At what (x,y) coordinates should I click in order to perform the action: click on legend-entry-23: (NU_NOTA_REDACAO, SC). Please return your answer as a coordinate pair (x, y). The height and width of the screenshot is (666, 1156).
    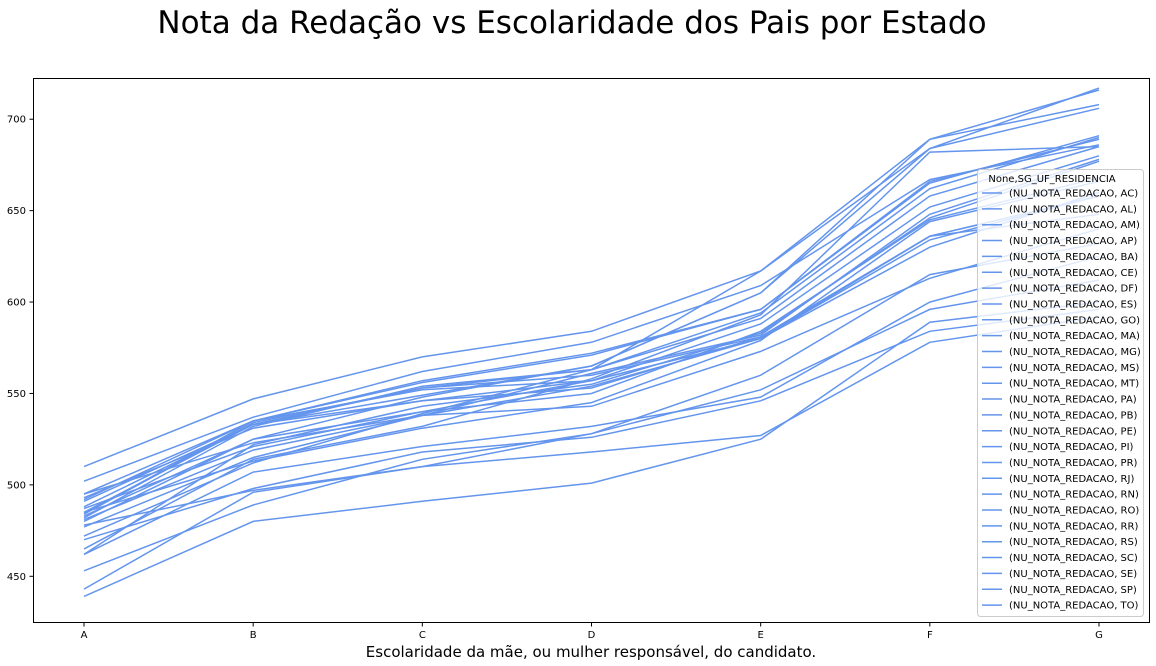
    Looking at the image, I should click on (1073, 558).